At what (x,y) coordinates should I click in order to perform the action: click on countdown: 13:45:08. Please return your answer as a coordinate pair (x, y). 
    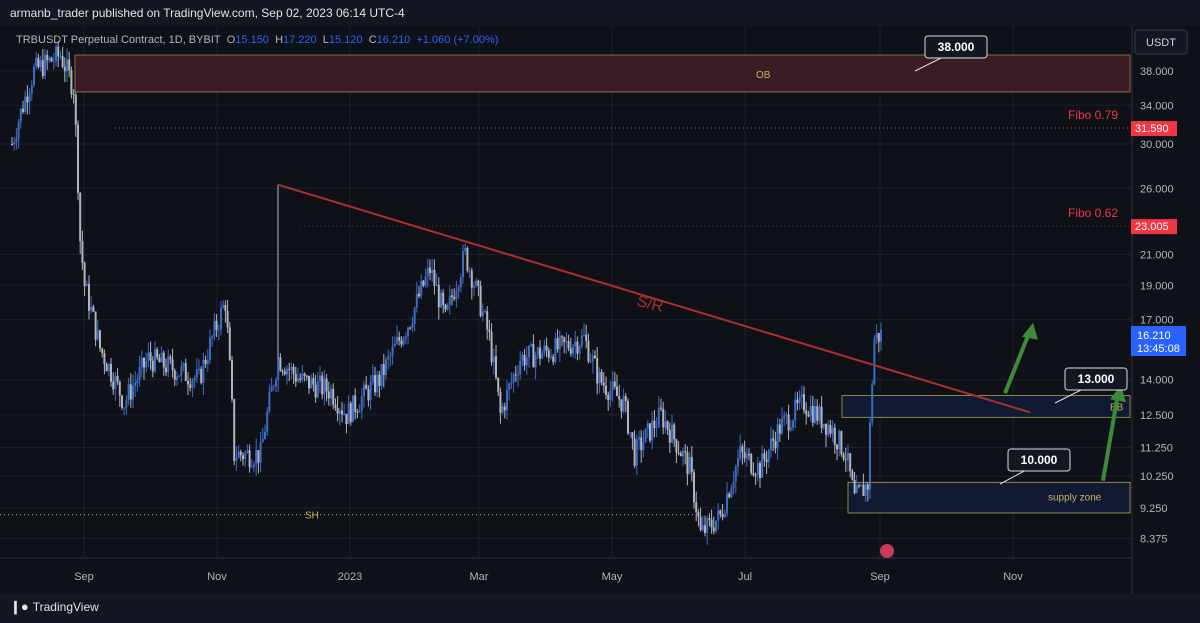
    Looking at the image, I should click on (1158, 349).